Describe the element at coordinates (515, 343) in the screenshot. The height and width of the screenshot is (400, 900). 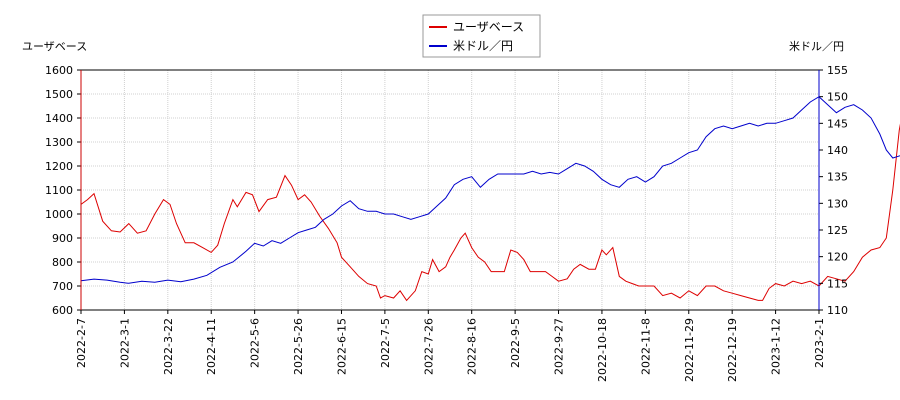
I see `x-tick-label: 2022-9-5` at that location.